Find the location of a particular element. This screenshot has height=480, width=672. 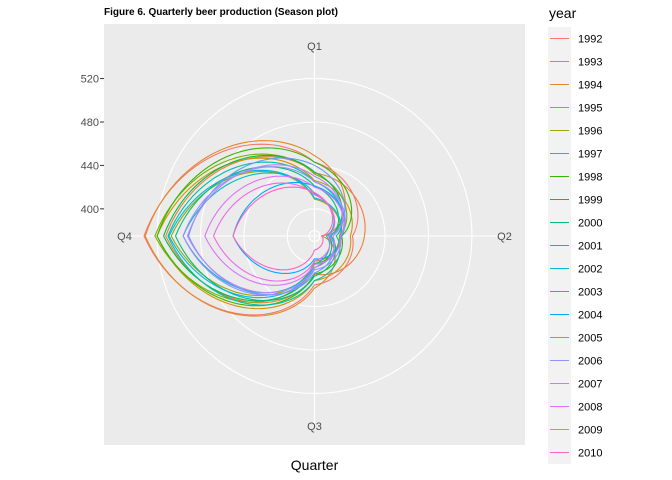

legend-title: year is located at coordinates (563, 13).